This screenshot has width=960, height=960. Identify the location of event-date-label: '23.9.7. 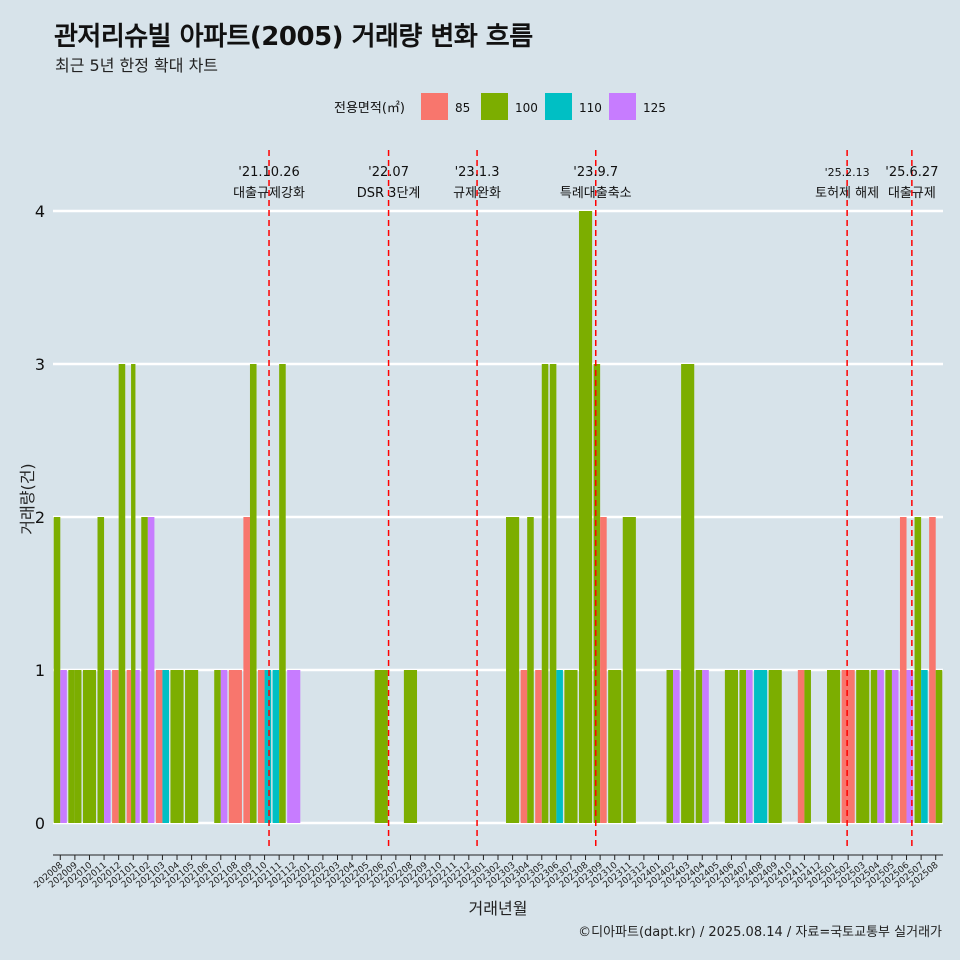
(595, 172).